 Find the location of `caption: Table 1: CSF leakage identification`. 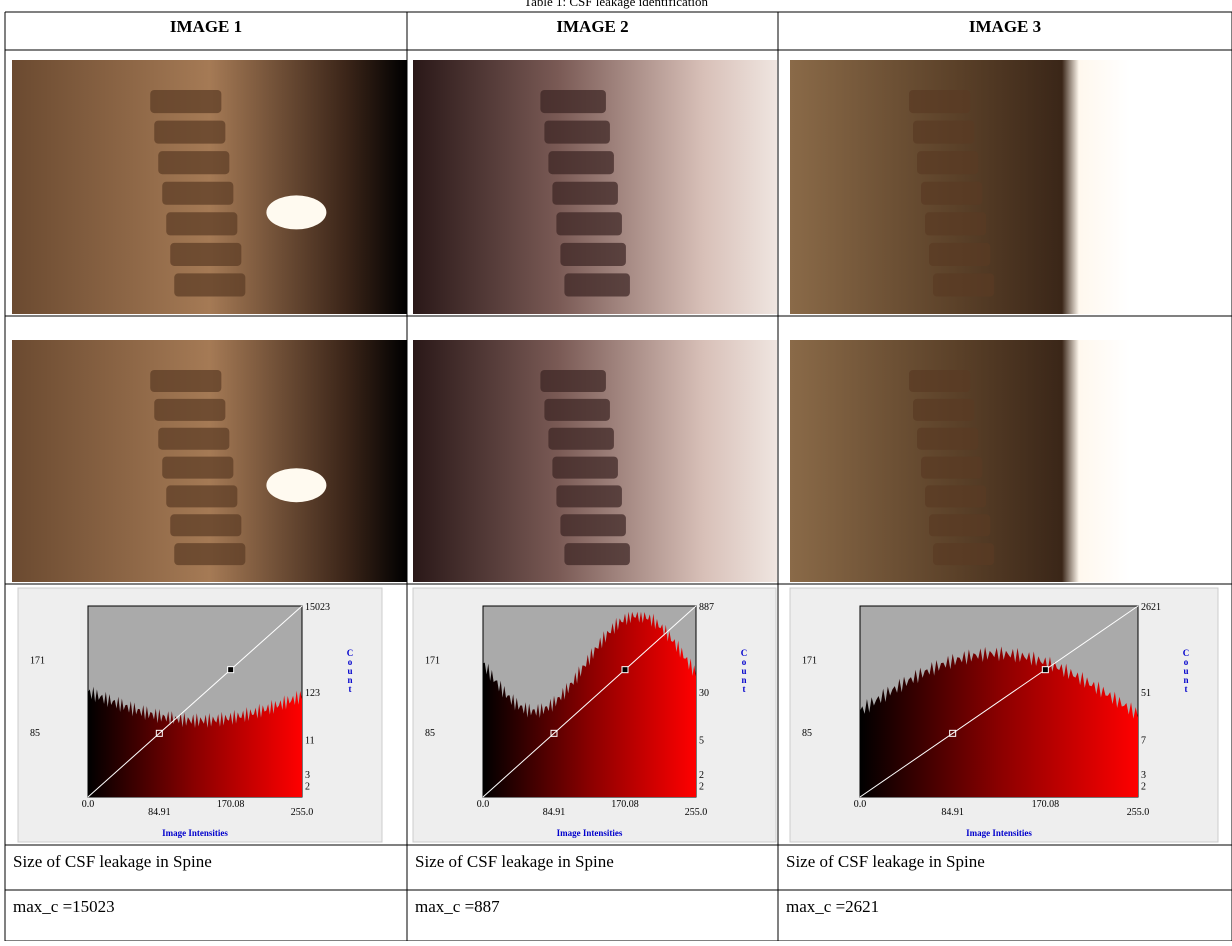

caption: Table 1: CSF leakage identification is located at coordinates (616, 4).